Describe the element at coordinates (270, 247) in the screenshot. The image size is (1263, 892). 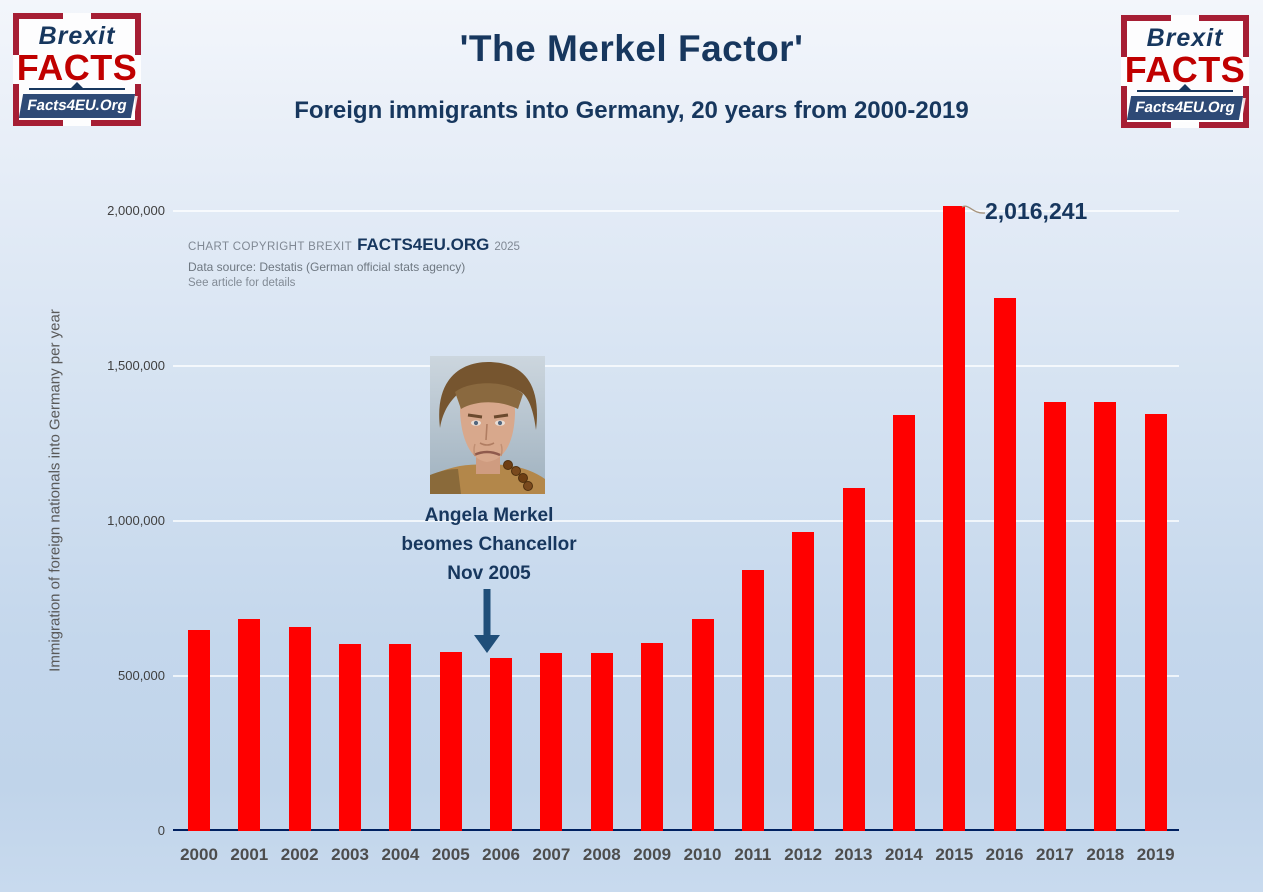
I see `copyright-prefix: CHART COPYRIGHT BREXIT` at that location.